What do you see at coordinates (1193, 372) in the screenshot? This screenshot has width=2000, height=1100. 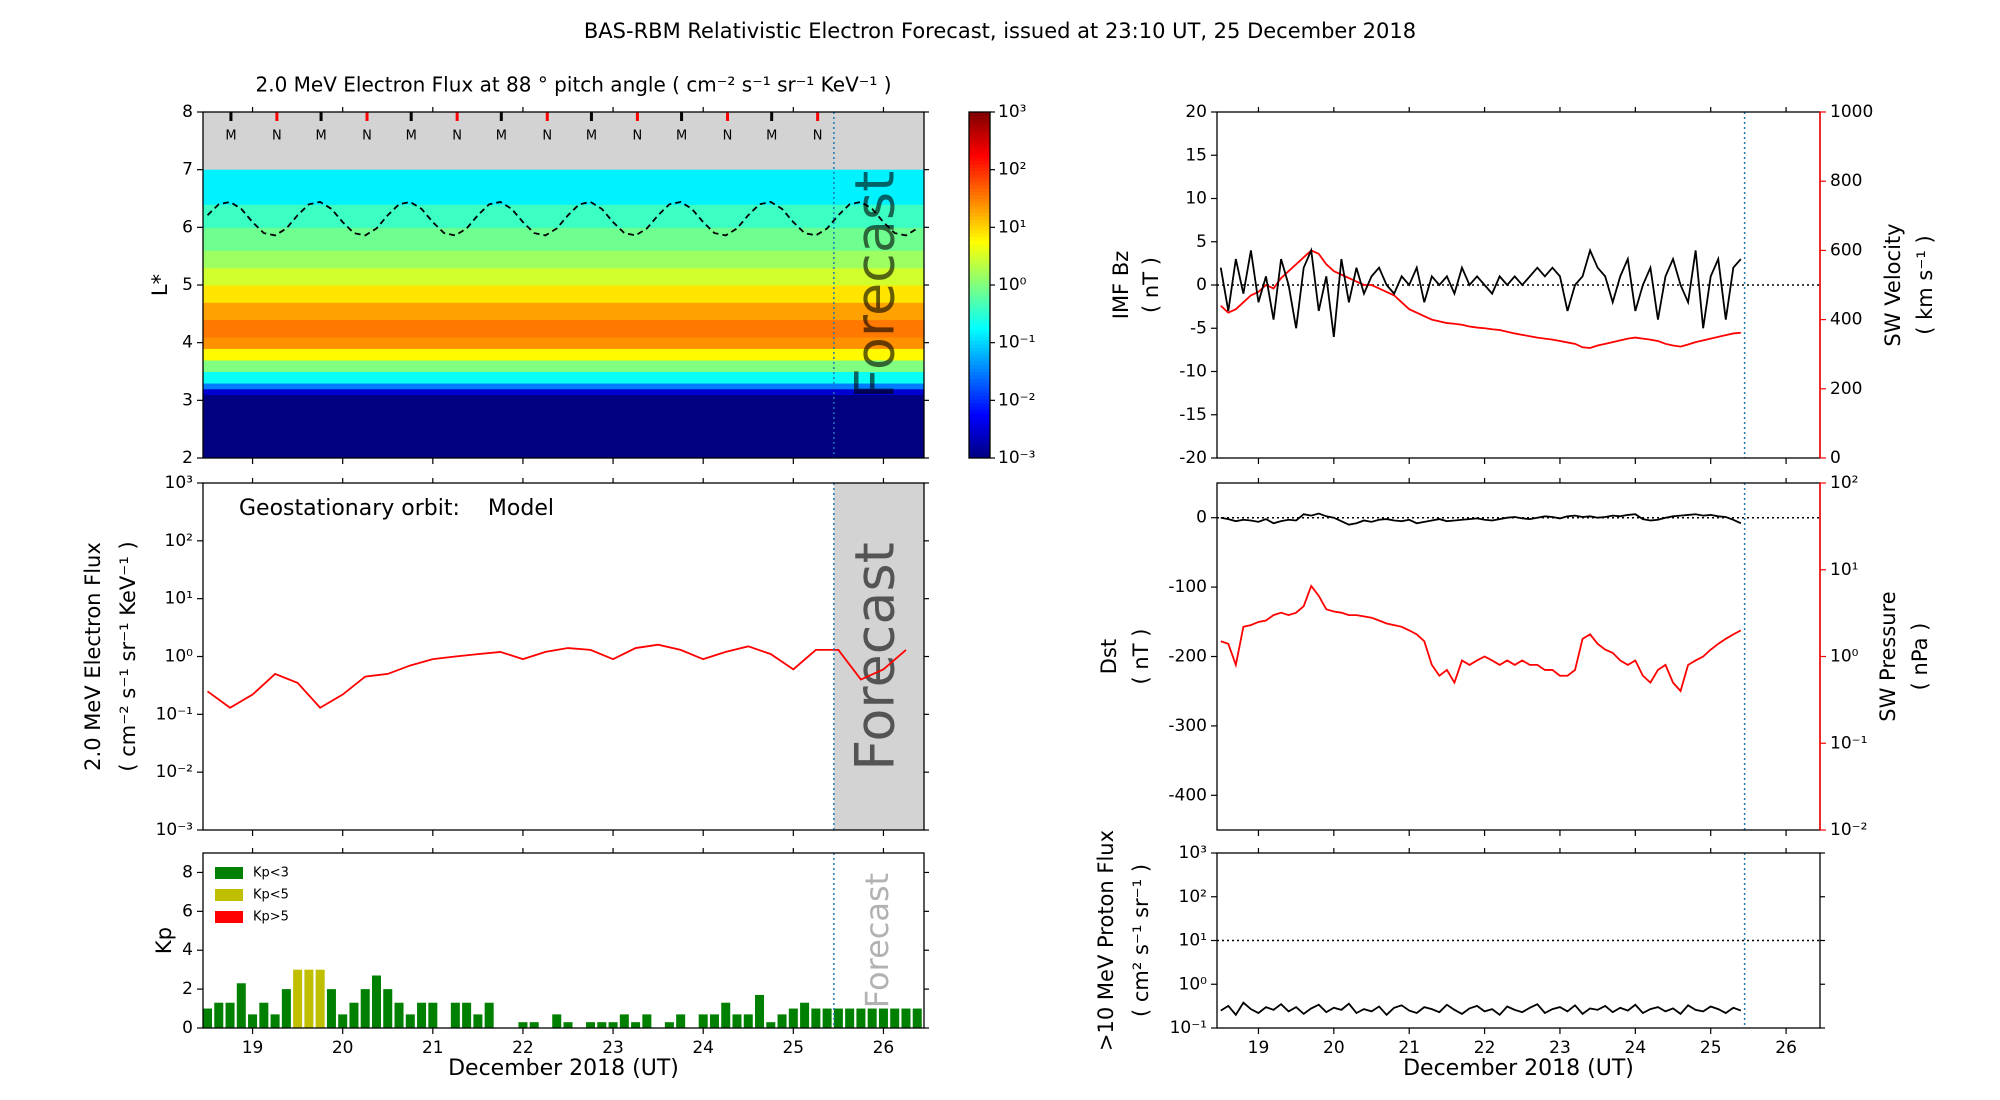 I see `y-tick-label: -10` at bounding box center [1193, 372].